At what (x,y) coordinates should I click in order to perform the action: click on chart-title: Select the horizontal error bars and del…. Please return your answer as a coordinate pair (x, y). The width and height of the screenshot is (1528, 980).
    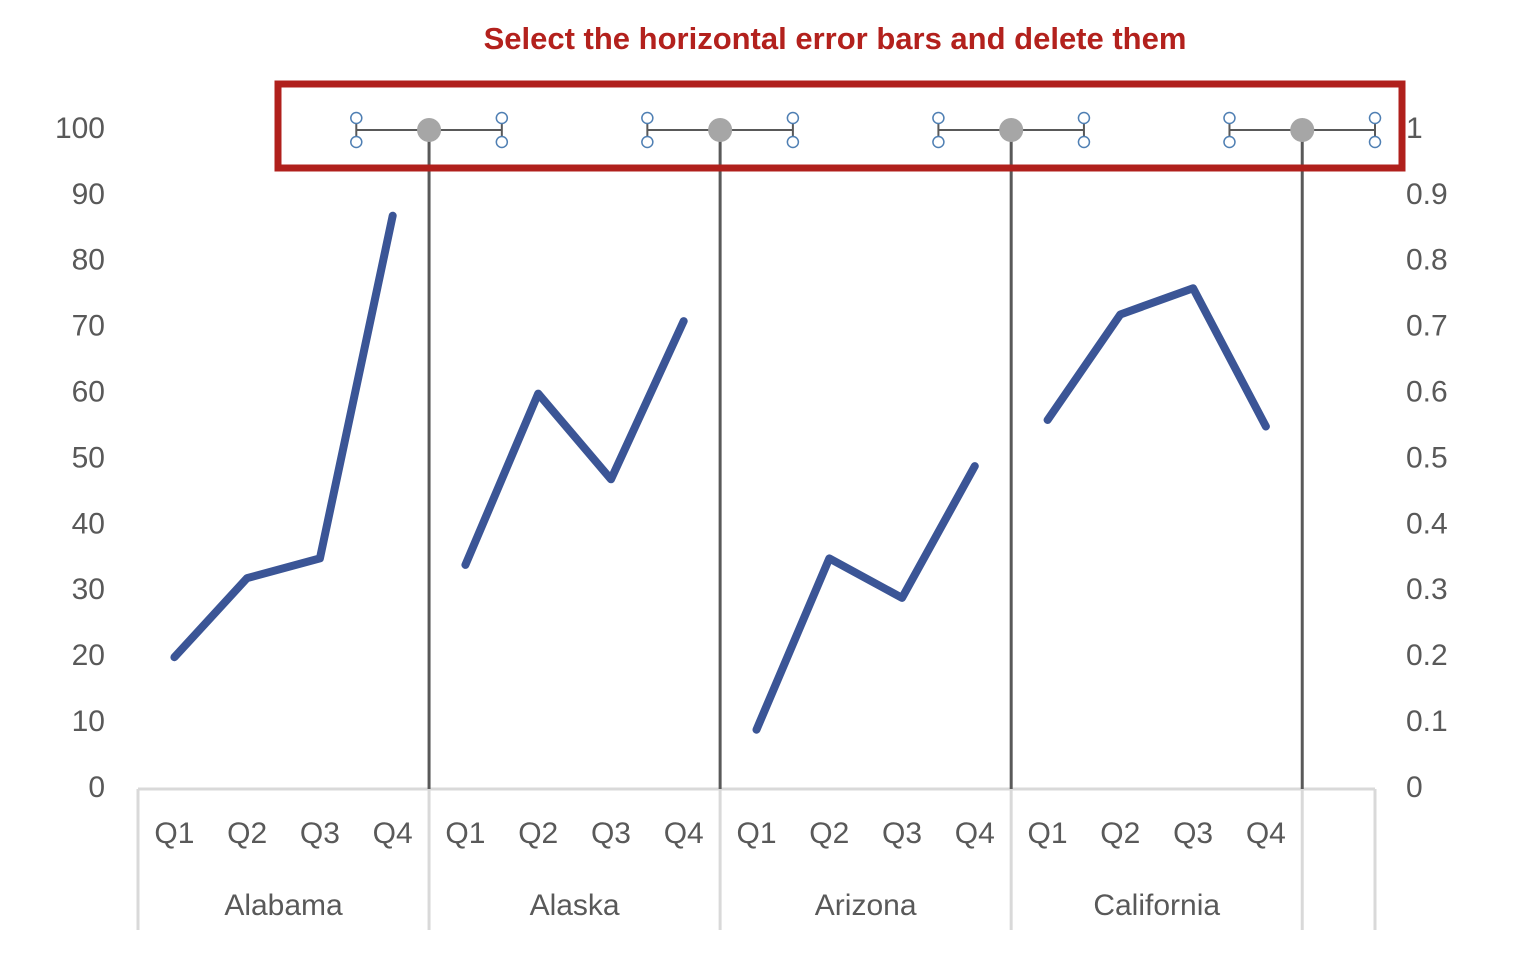
    Looking at the image, I should click on (835, 38).